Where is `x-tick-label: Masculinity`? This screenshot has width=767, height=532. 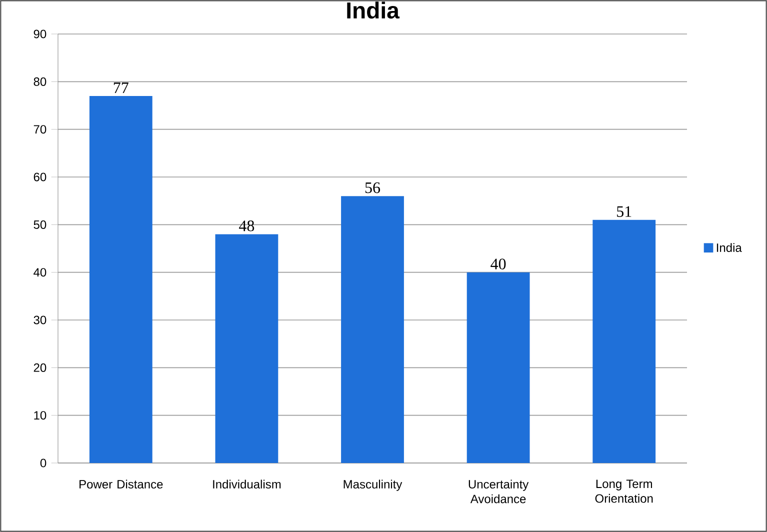
x-tick-label: Masculinity is located at coordinates (373, 485).